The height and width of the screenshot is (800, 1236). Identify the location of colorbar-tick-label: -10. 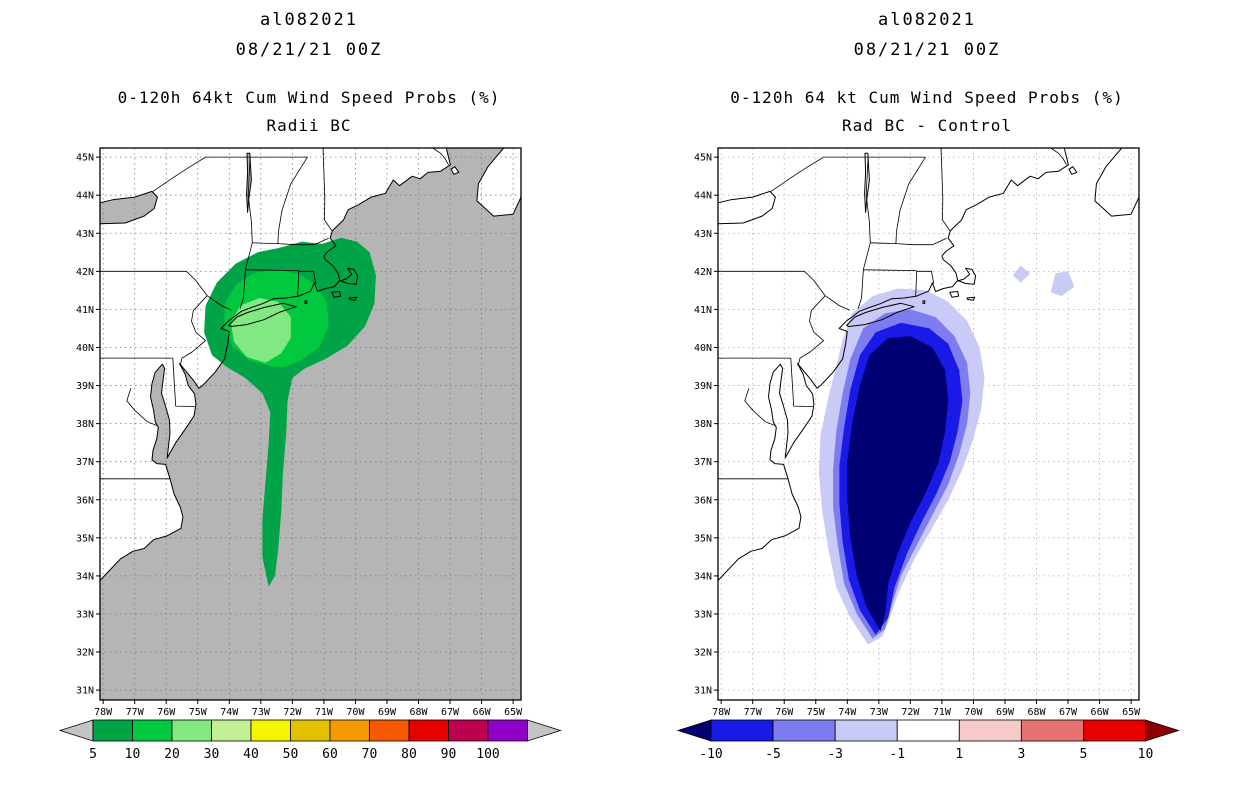
(710, 754).